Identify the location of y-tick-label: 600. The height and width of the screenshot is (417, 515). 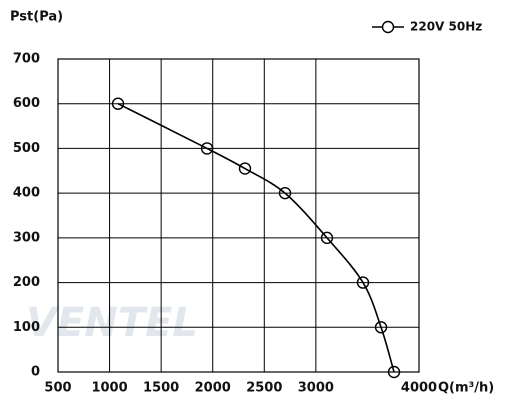
(26, 103).